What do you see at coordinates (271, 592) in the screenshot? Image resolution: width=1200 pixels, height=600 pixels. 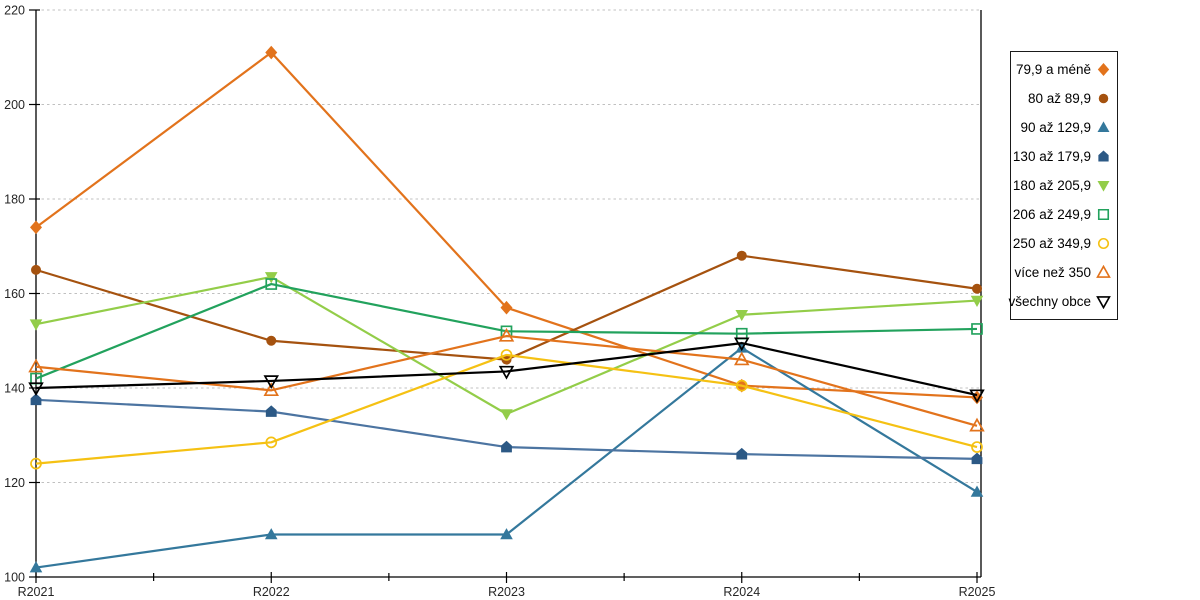 I see `x-tick-label: R2022` at bounding box center [271, 592].